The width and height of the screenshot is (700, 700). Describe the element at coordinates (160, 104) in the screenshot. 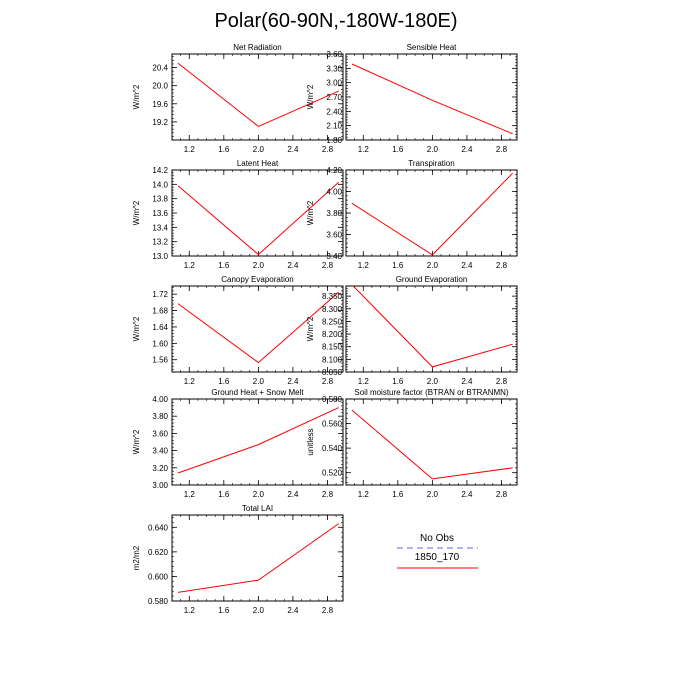

I see `y-tick-label: 19.6` at that location.